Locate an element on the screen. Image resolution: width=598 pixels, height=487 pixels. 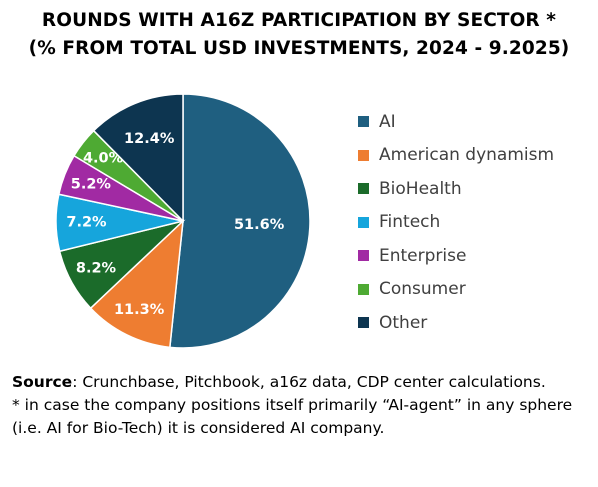
legend-item-american-dynamism: American dynamism is located at coordinates (456, 156).